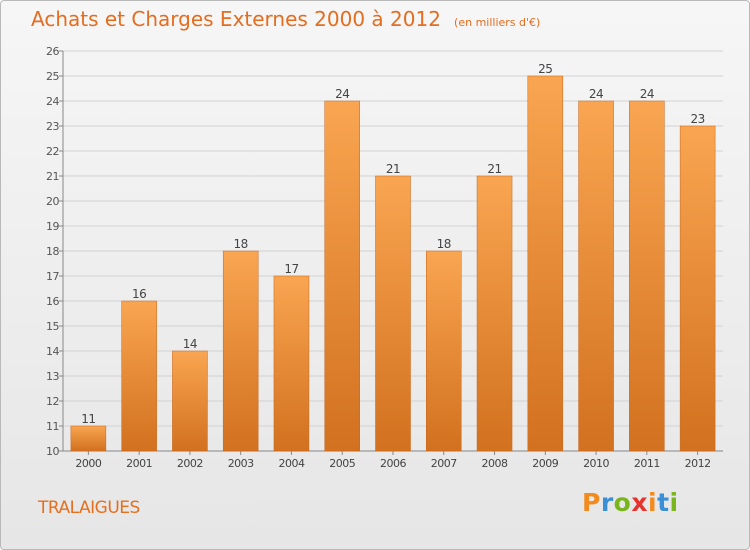  I want to click on y-tick-label: 26, so click(52, 51).